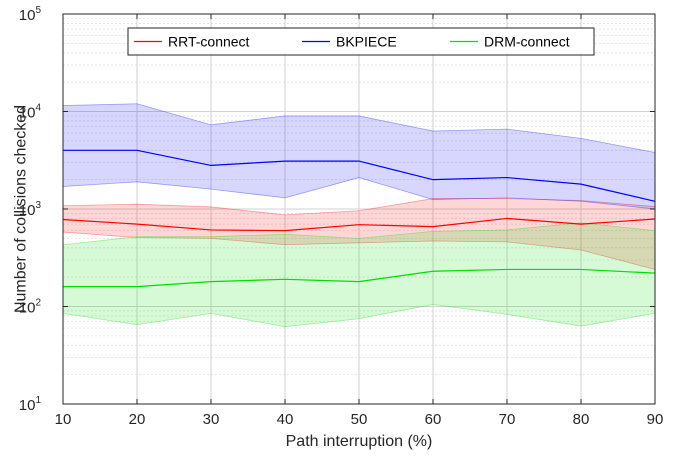 The width and height of the screenshot is (692, 461). What do you see at coordinates (30, 209) in the screenshot?
I see `y-tick-label: 10³` at bounding box center [30, 209].